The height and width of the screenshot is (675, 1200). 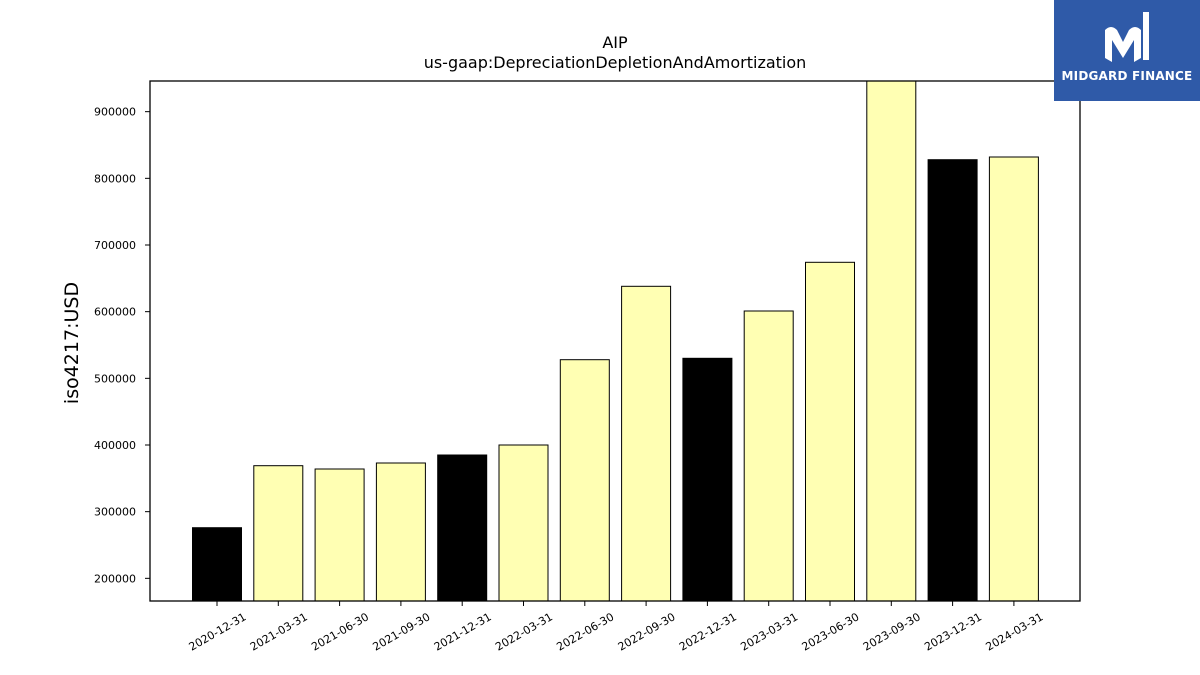 What do you see at coordinates (115, 178) in the screenshot?
I see `y-tick-label: 800000` at bounding box center [115, 178].